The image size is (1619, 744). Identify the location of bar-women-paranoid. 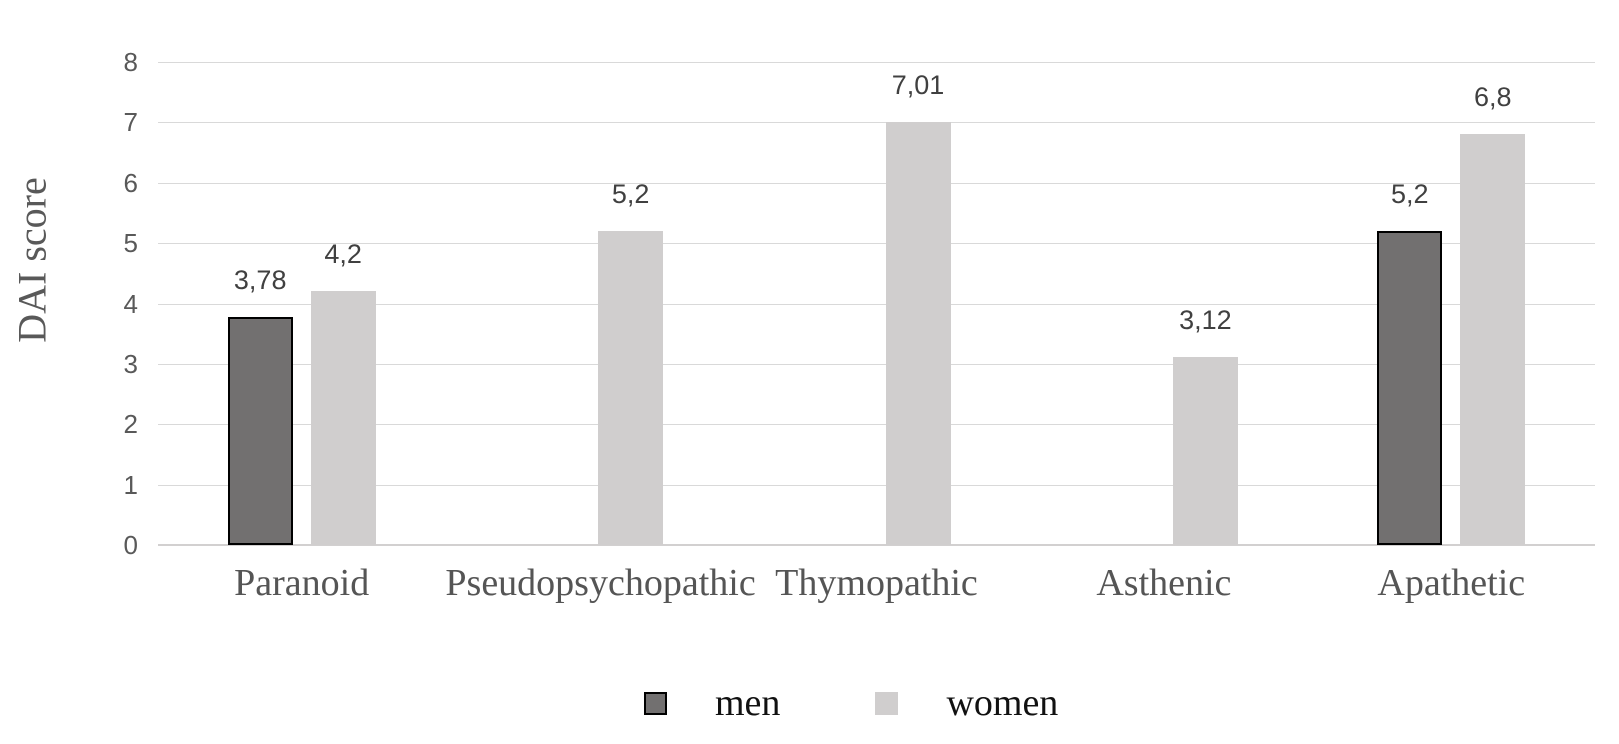
(343, 418).